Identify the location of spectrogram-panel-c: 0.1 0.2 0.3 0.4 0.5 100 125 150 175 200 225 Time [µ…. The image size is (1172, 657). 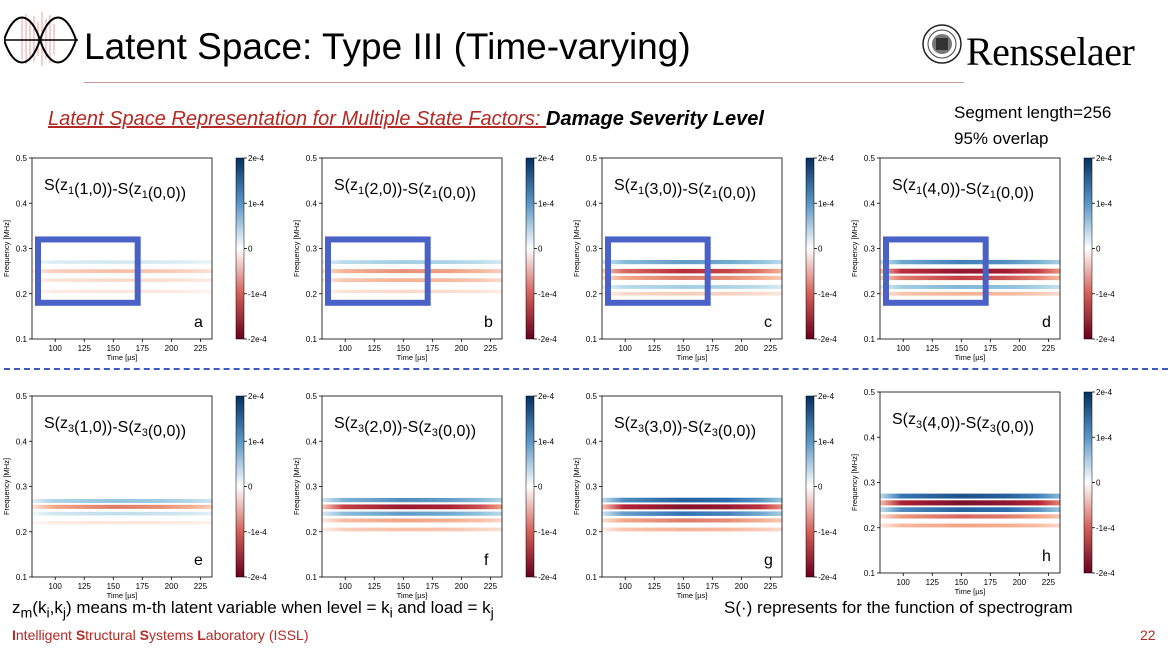
(705, 255).